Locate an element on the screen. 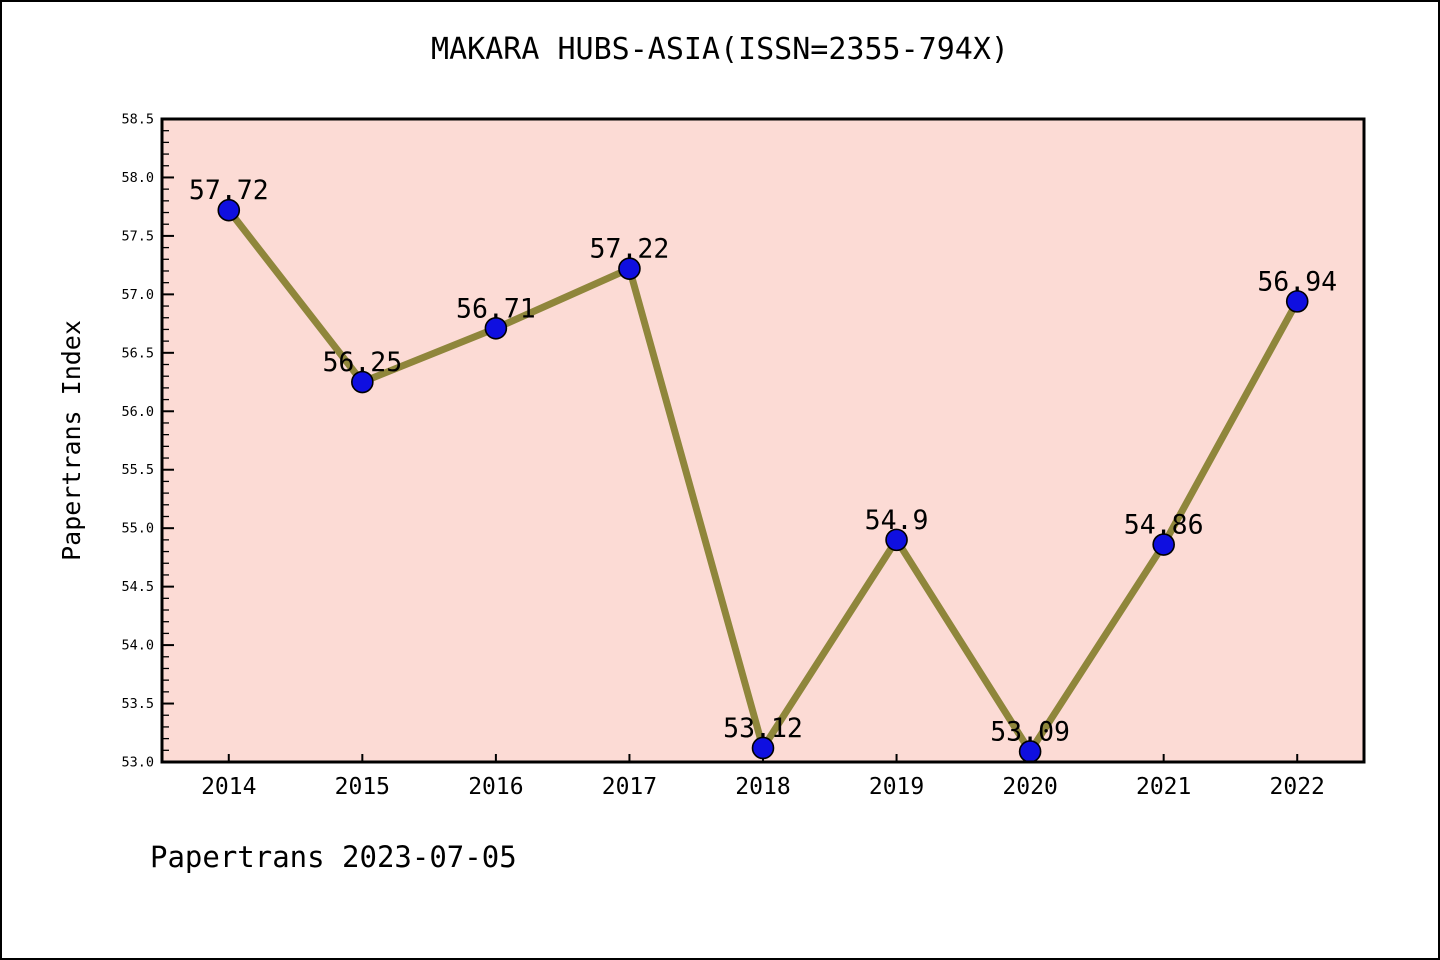  y-tick-label: 56.5 is located at coordinates (137, 353).